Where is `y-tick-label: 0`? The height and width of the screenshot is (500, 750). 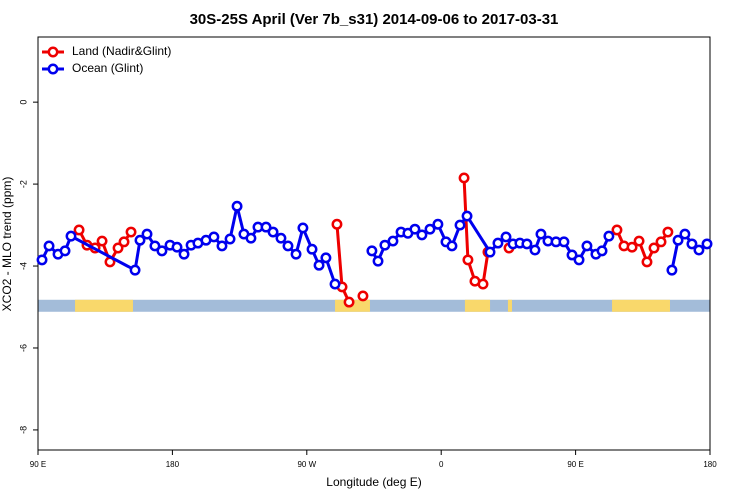
y-tick-label: 0 is located at coordinates (23, 102).